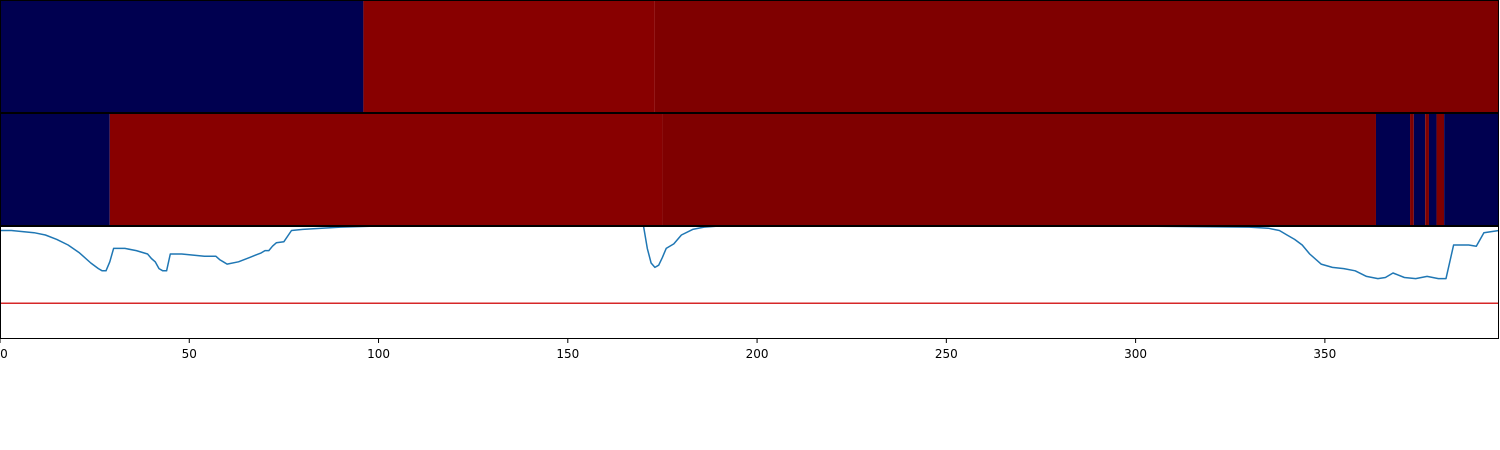  I want to click on x-tick-label-3: 150, so click(567, 354).